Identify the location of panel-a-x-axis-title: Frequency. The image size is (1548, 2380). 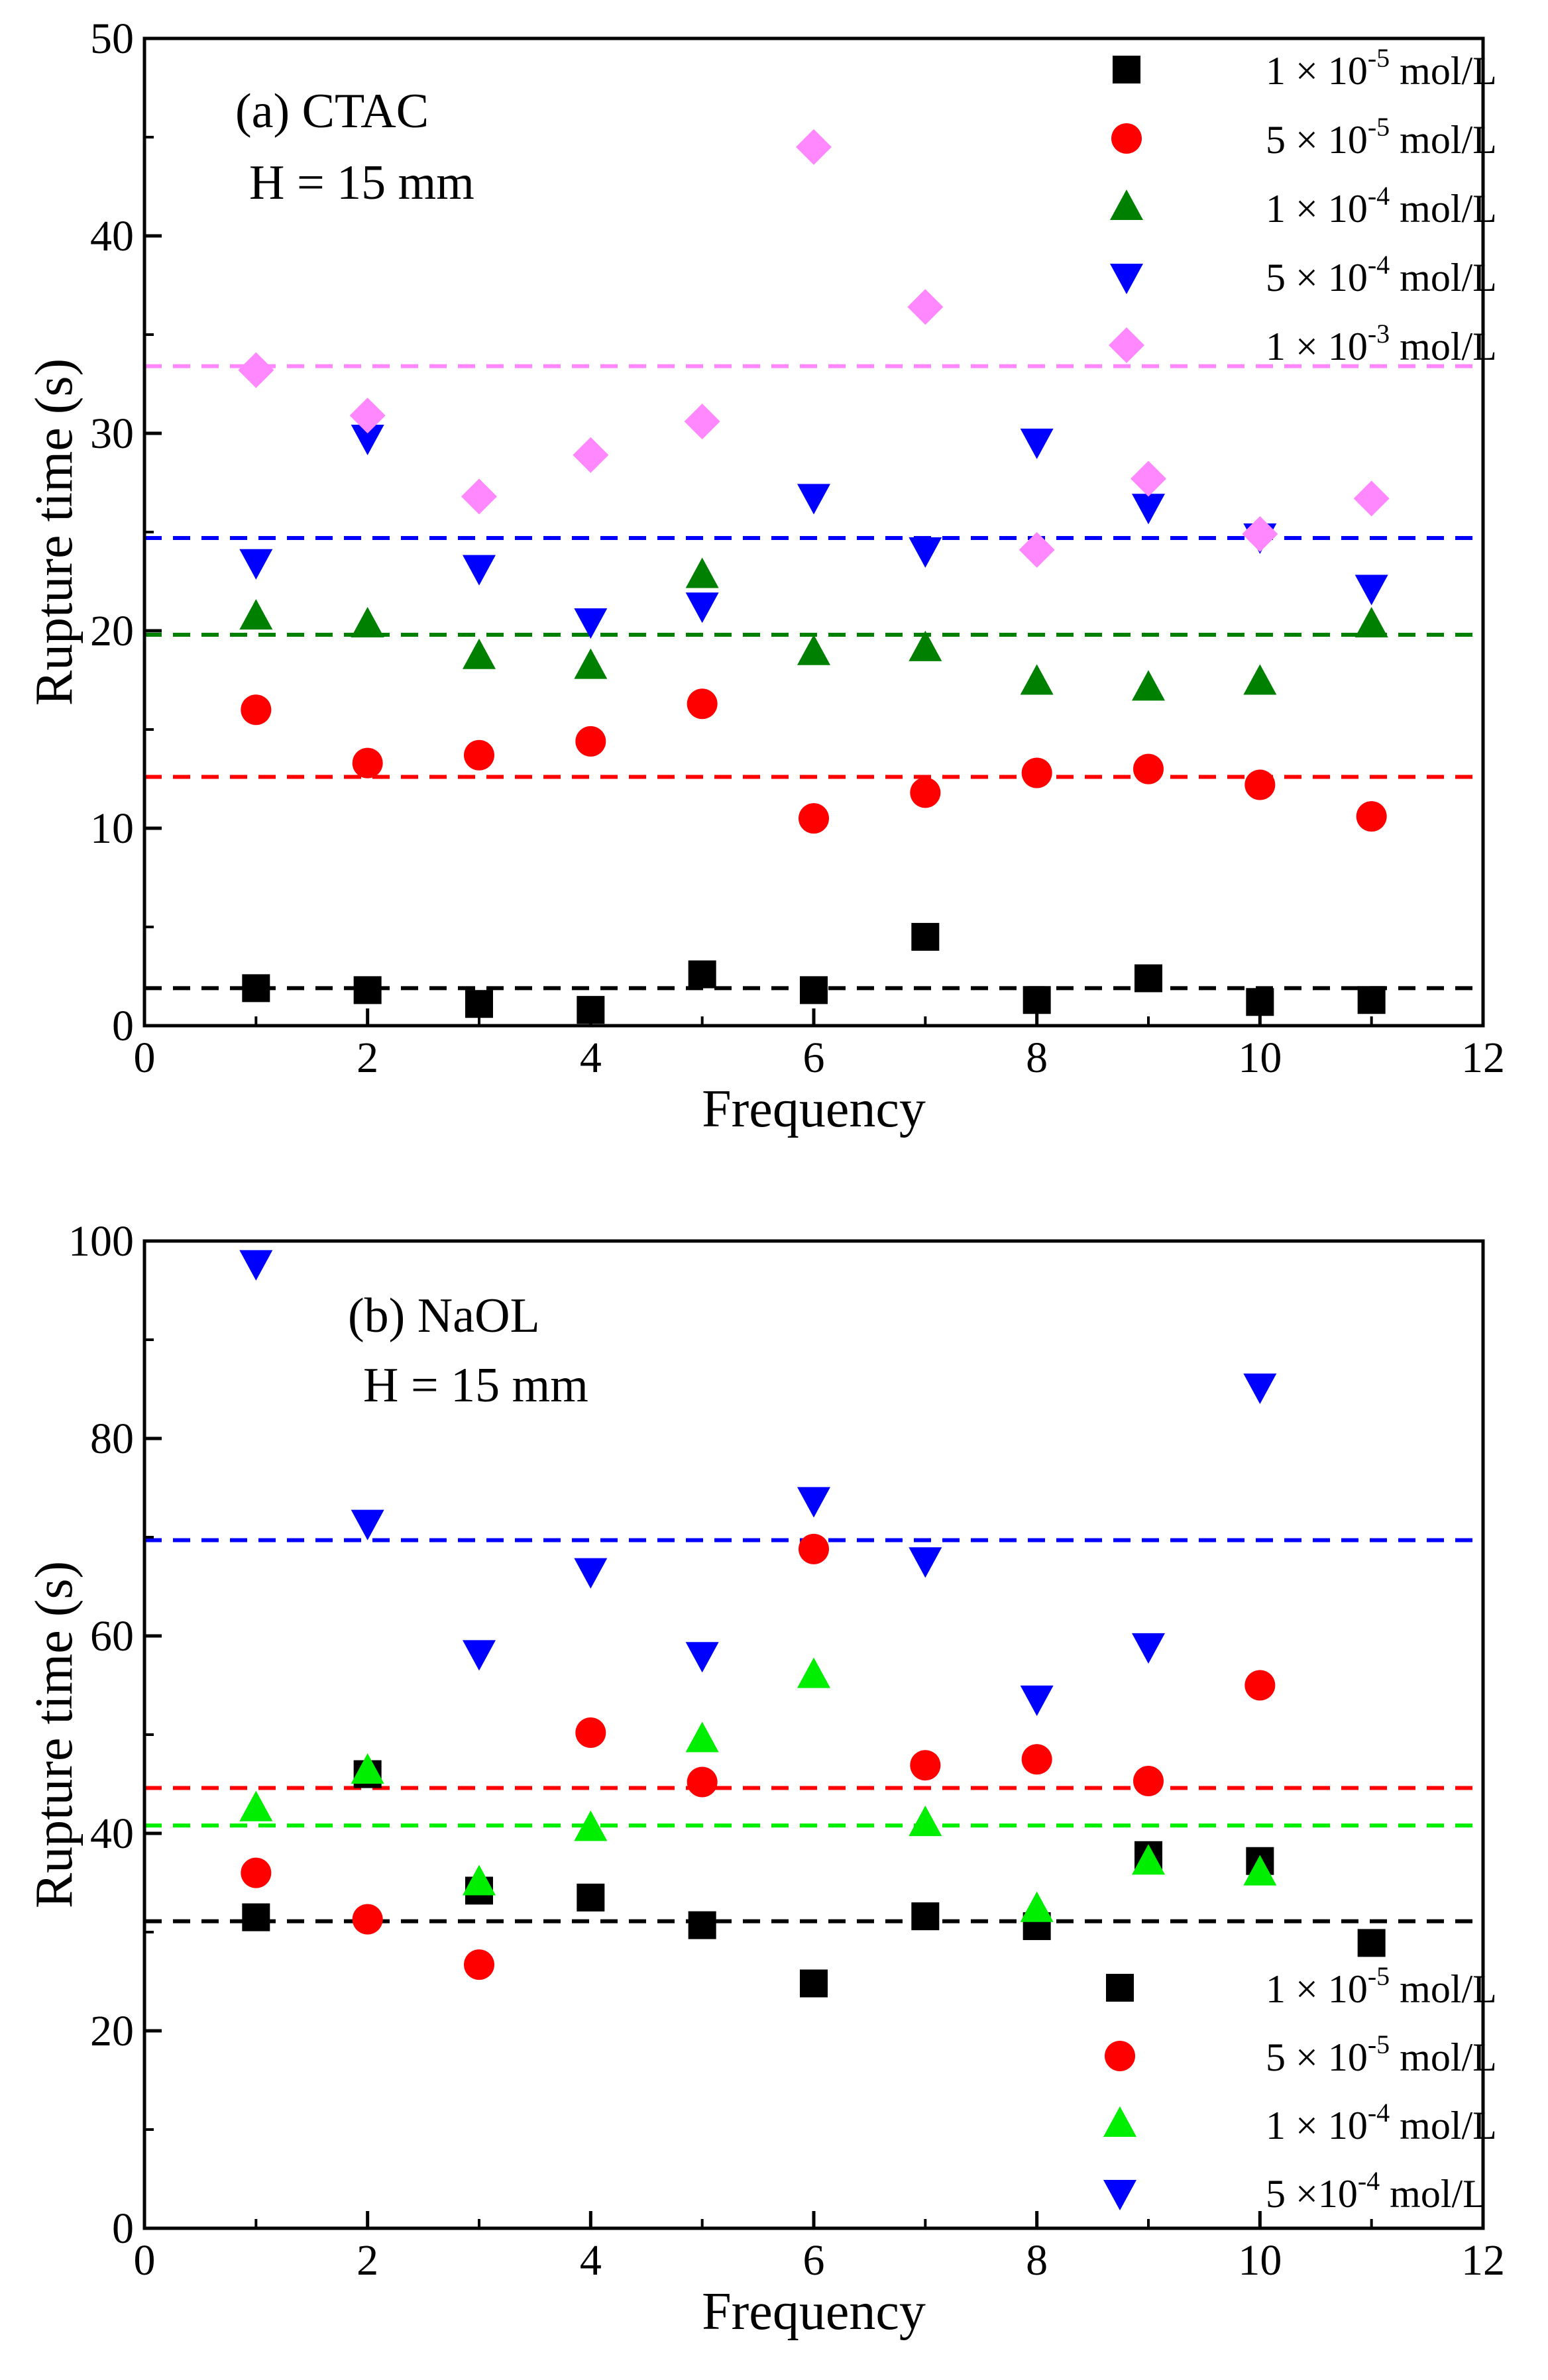
(814, 1109).